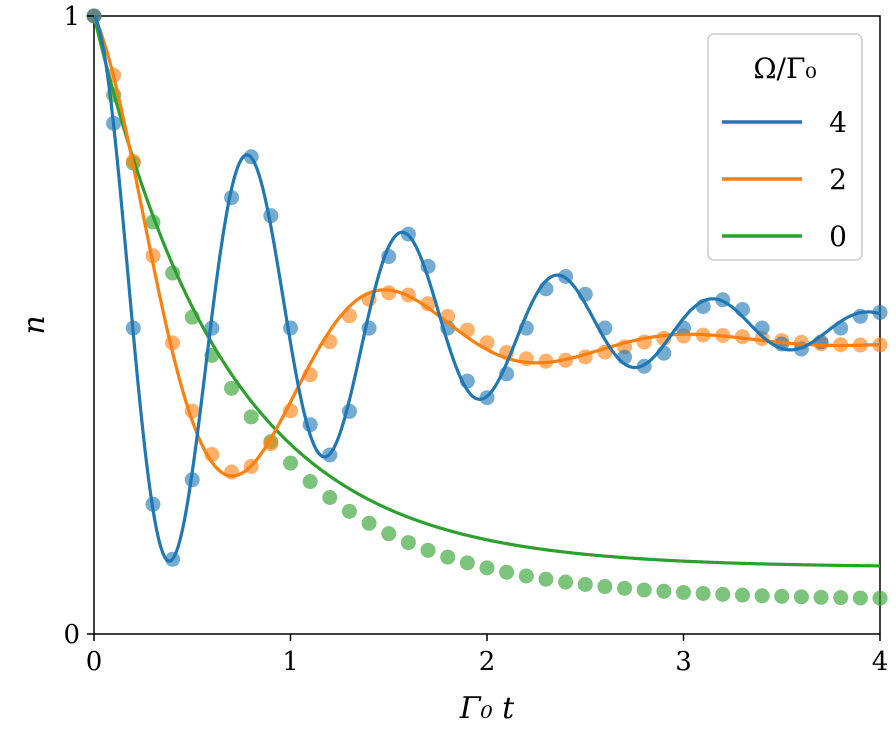 Image resolution: width=896 pixels, height=744 pixels. What do you see at coordinates (94, 662) in the screenshot?
I see `x-tick-label: 0` at bounding box center [94, 662].